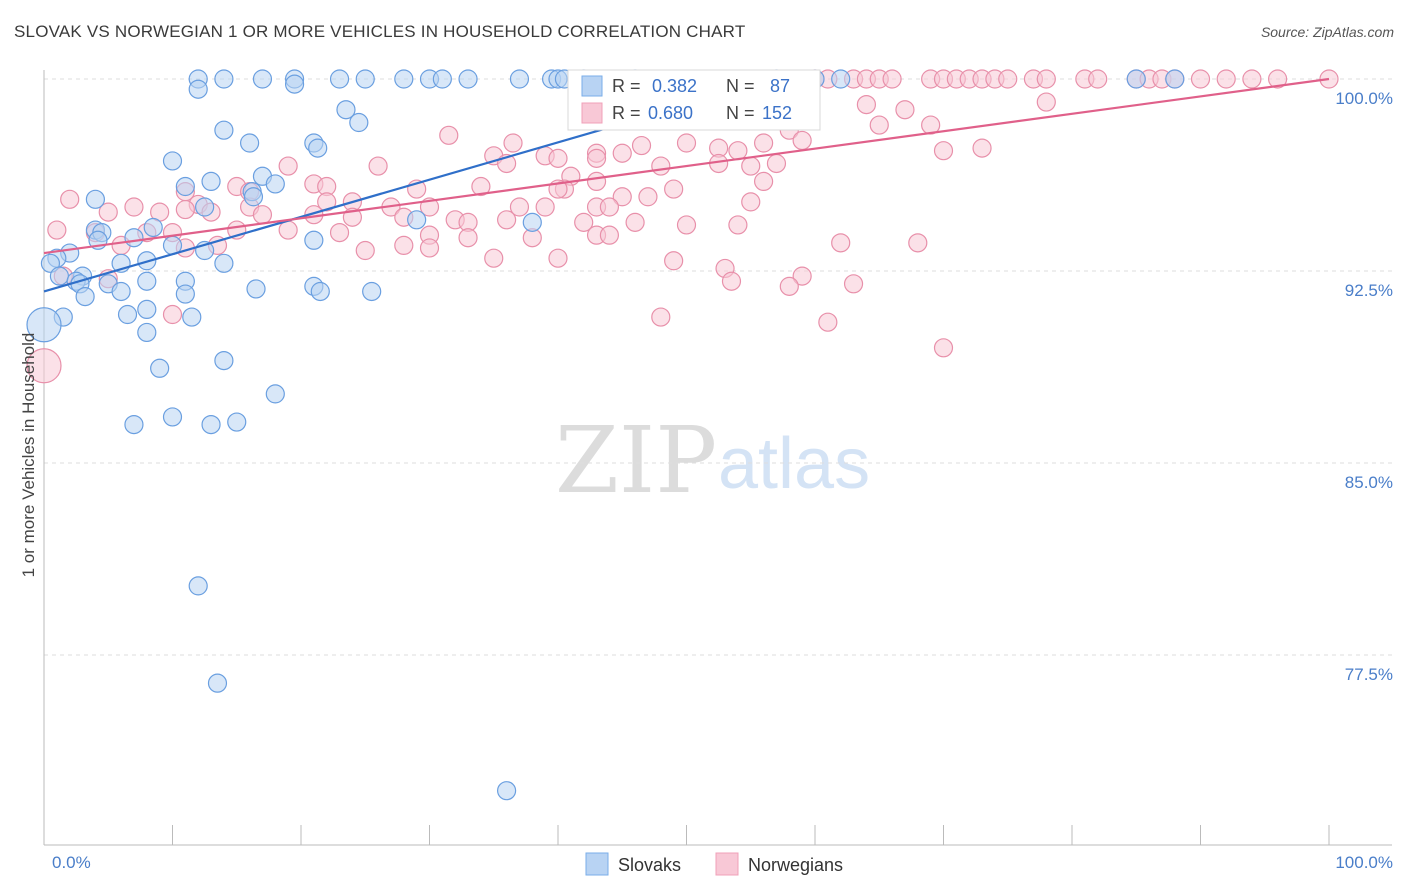 This screenshot has width=1406, height=892. What do you see at coordinates (1327, 32) in the screenshot?
I see `source-label: Source: ZipAtlas.com` at bounding box center [1327, 32].